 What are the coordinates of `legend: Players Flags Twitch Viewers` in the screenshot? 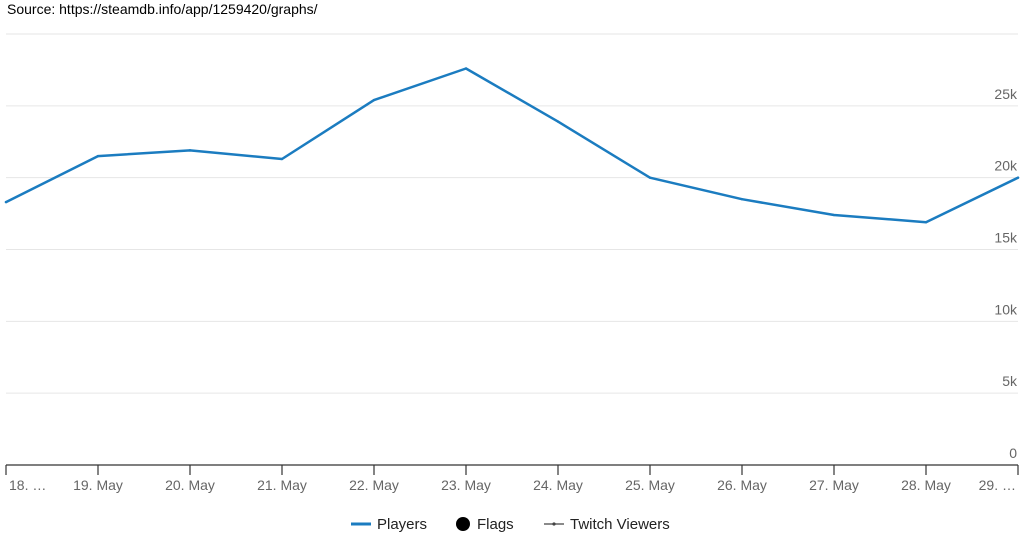 It's located at (510, 524).